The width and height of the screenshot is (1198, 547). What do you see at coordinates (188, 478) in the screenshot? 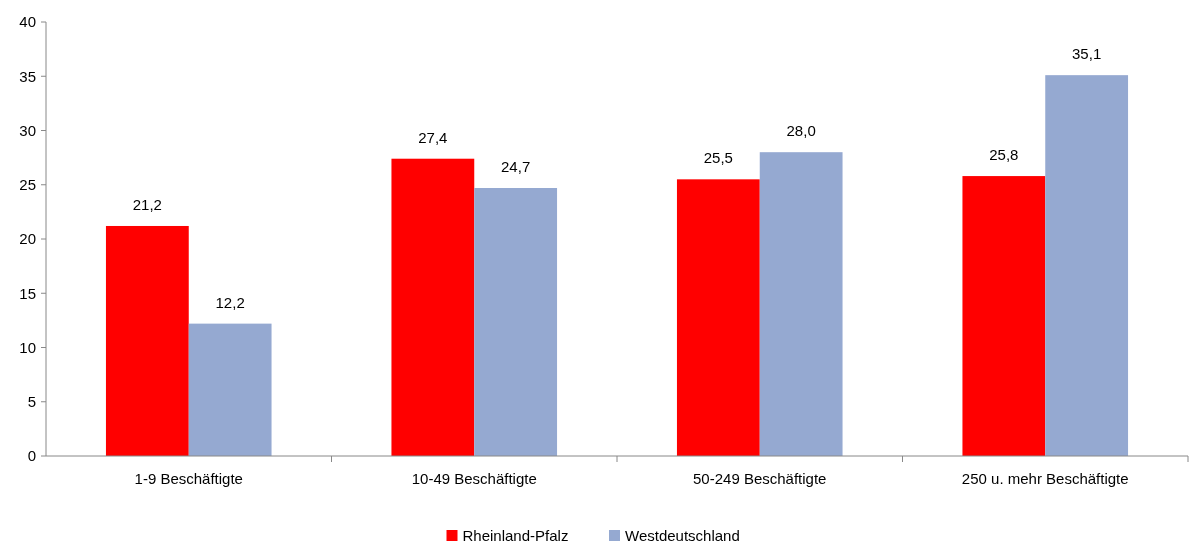
I see `x-tick-label: 1-9 Beschäftigte` at bounding box center [188, 478].